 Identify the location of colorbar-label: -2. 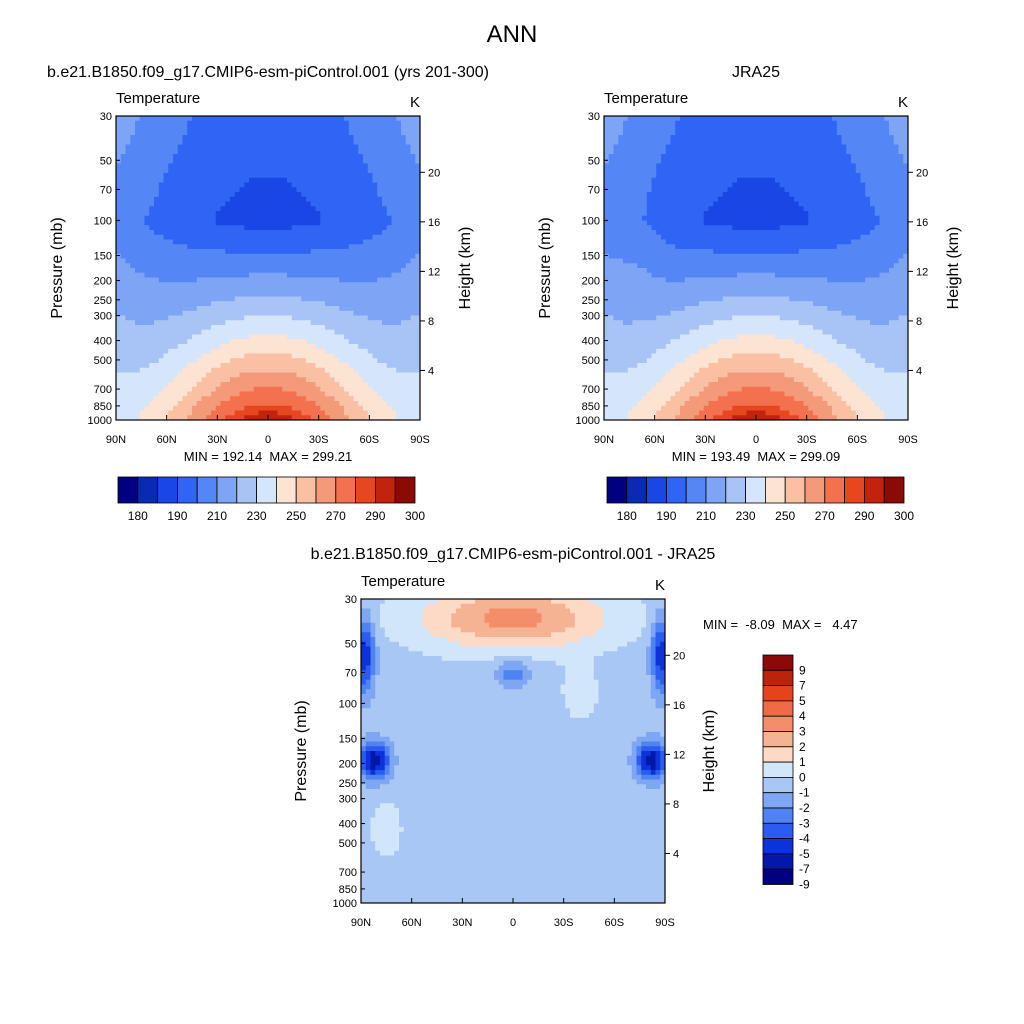
(804, 808).